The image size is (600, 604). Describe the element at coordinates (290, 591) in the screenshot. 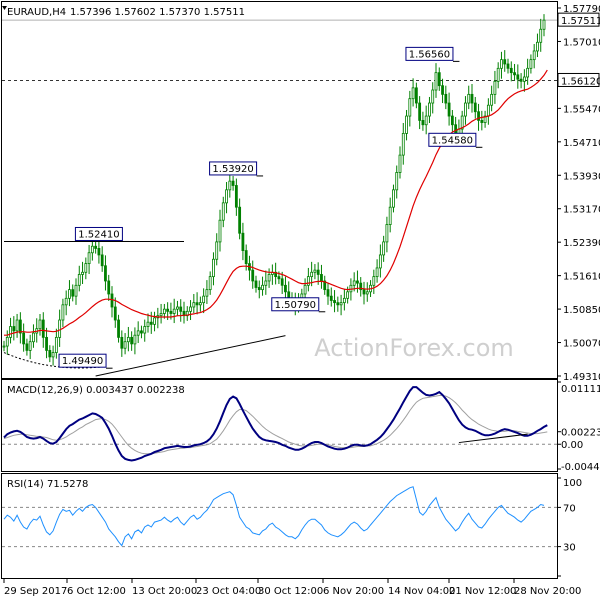

I see `time-tick-label: 30 Oct 12:00` at that location.